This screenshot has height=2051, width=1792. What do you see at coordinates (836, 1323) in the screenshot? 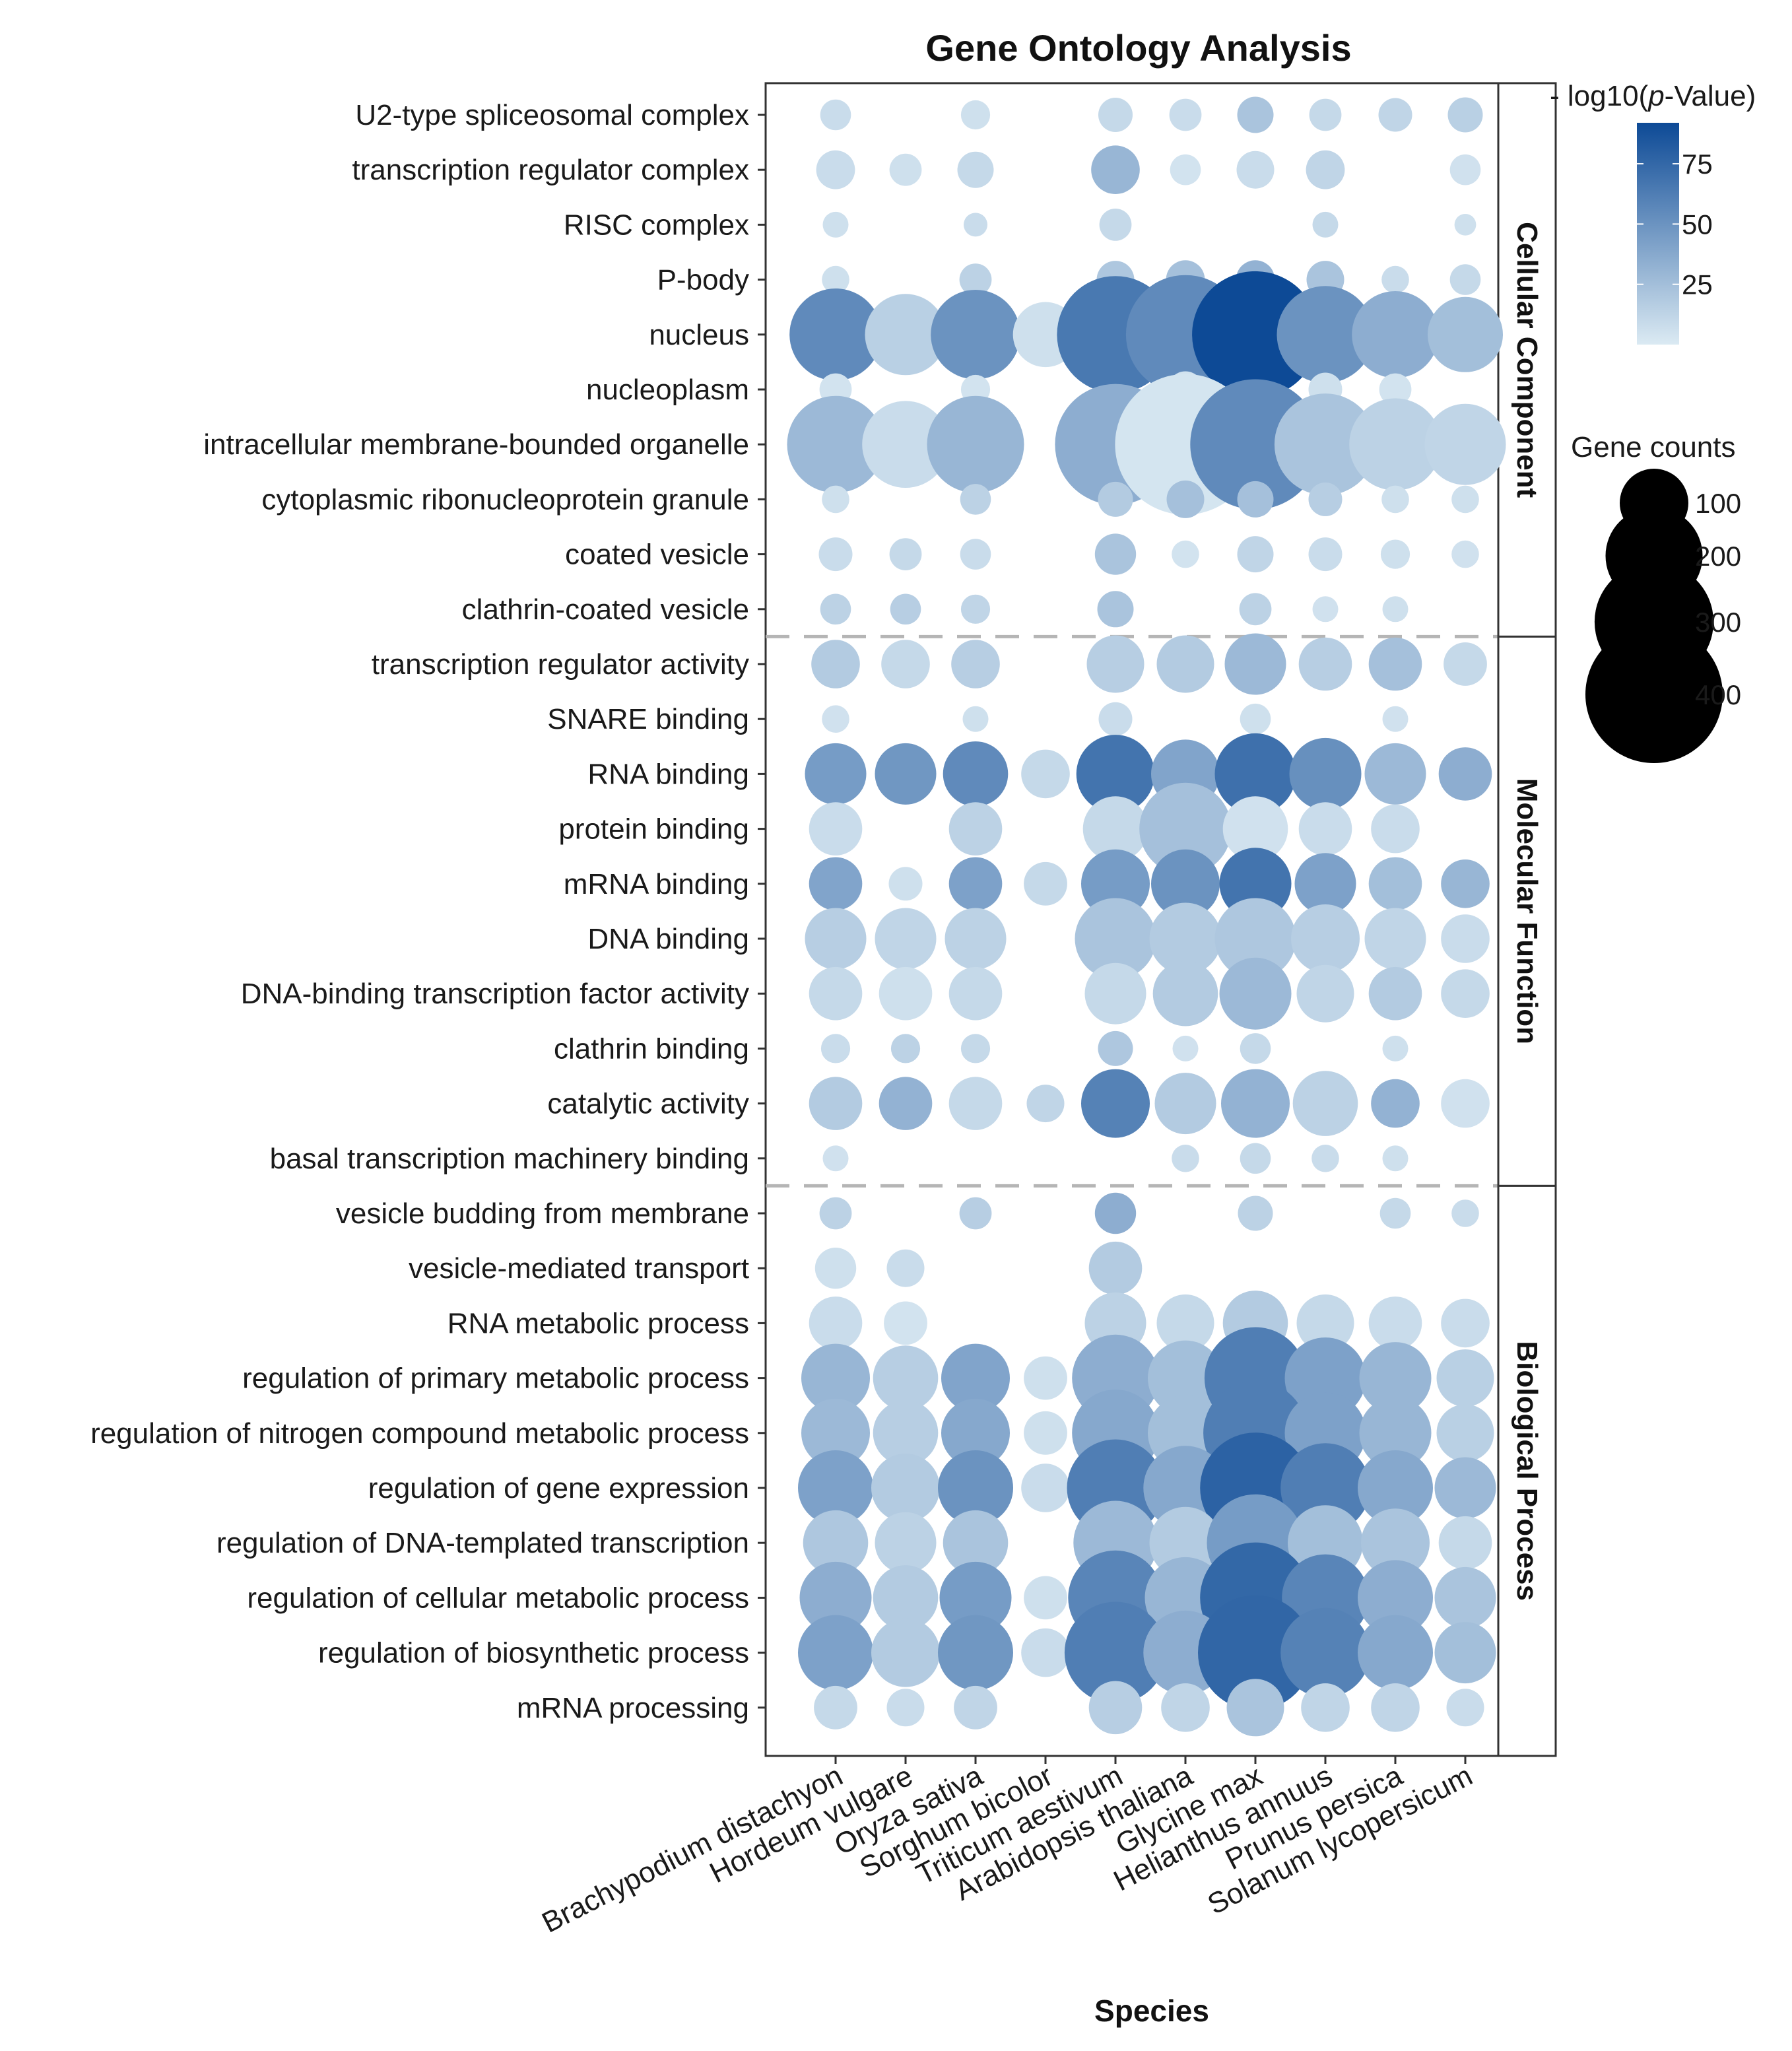
I see `dot-rna-metabolic-process-brachypodium-distachyon` at bounding box center [836, 1323].